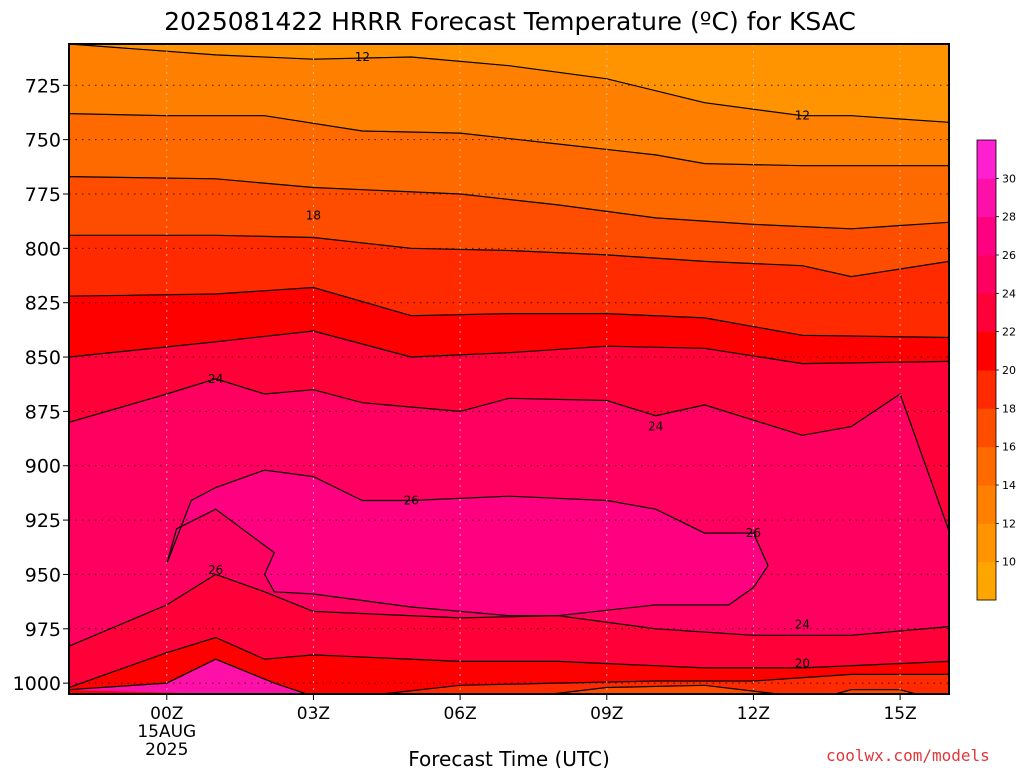 The width and height of the screenshot is (1024, 768). I want to click on y-tick-label: 800, so click(43, 249).